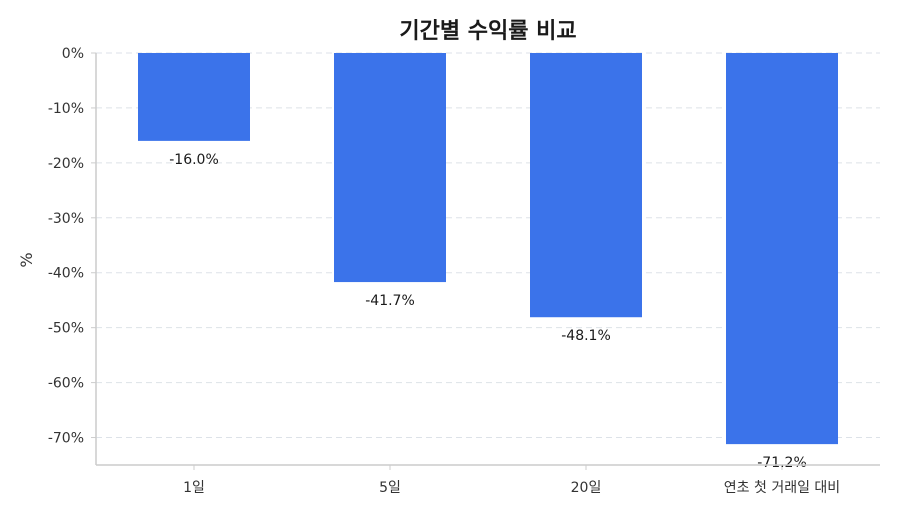 The image size is (900, 514). Describe the element at coordinates (390, 488) in the screenshot. I see `x-tick-label: 5일` at that location.